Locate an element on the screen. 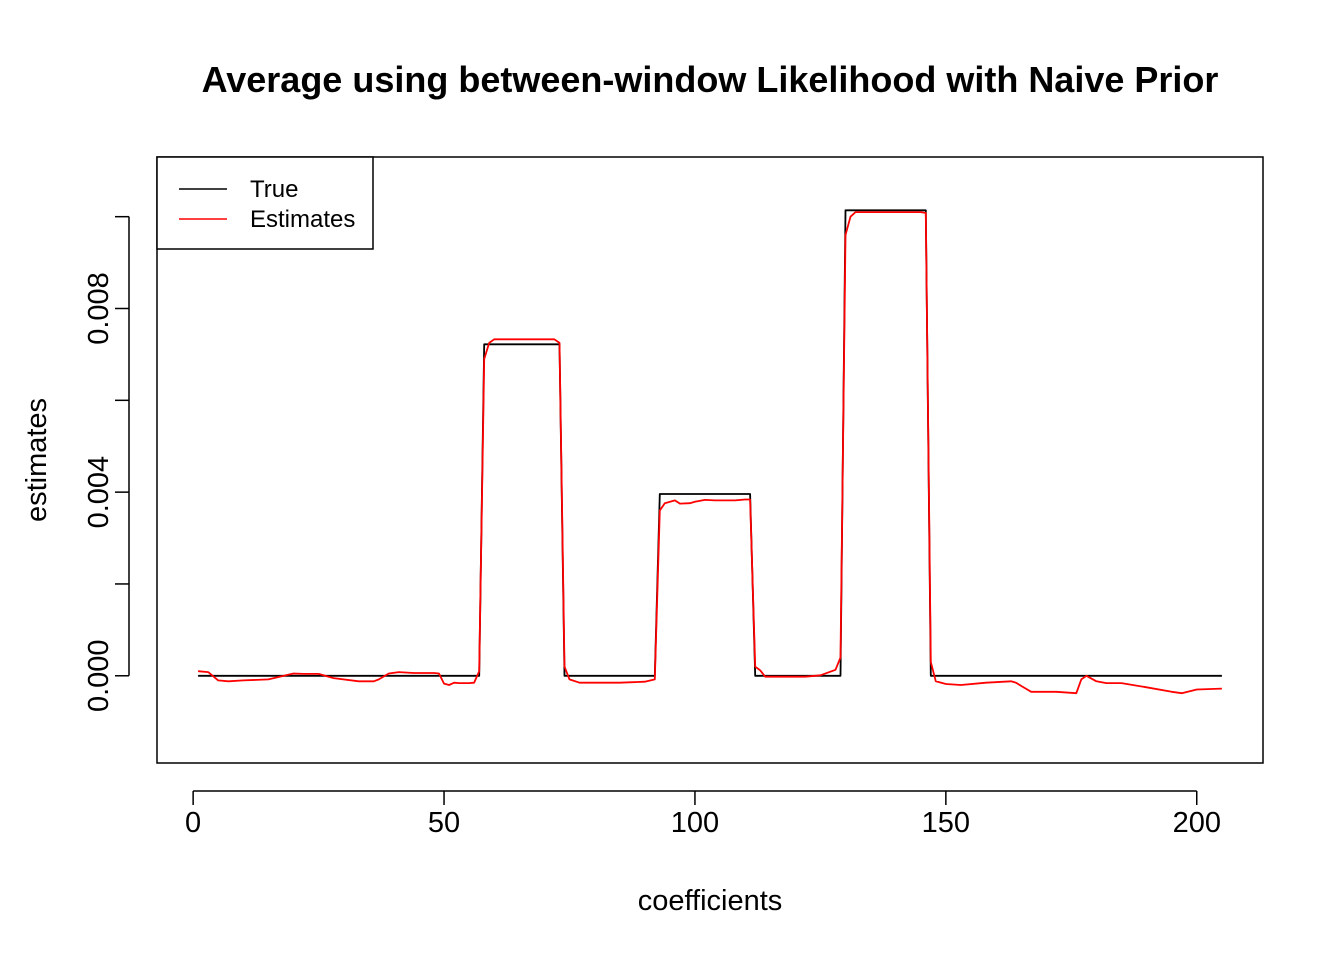 The image size is (1344, 960). x-tick-label: 100 is located at coordinates (695, 823).